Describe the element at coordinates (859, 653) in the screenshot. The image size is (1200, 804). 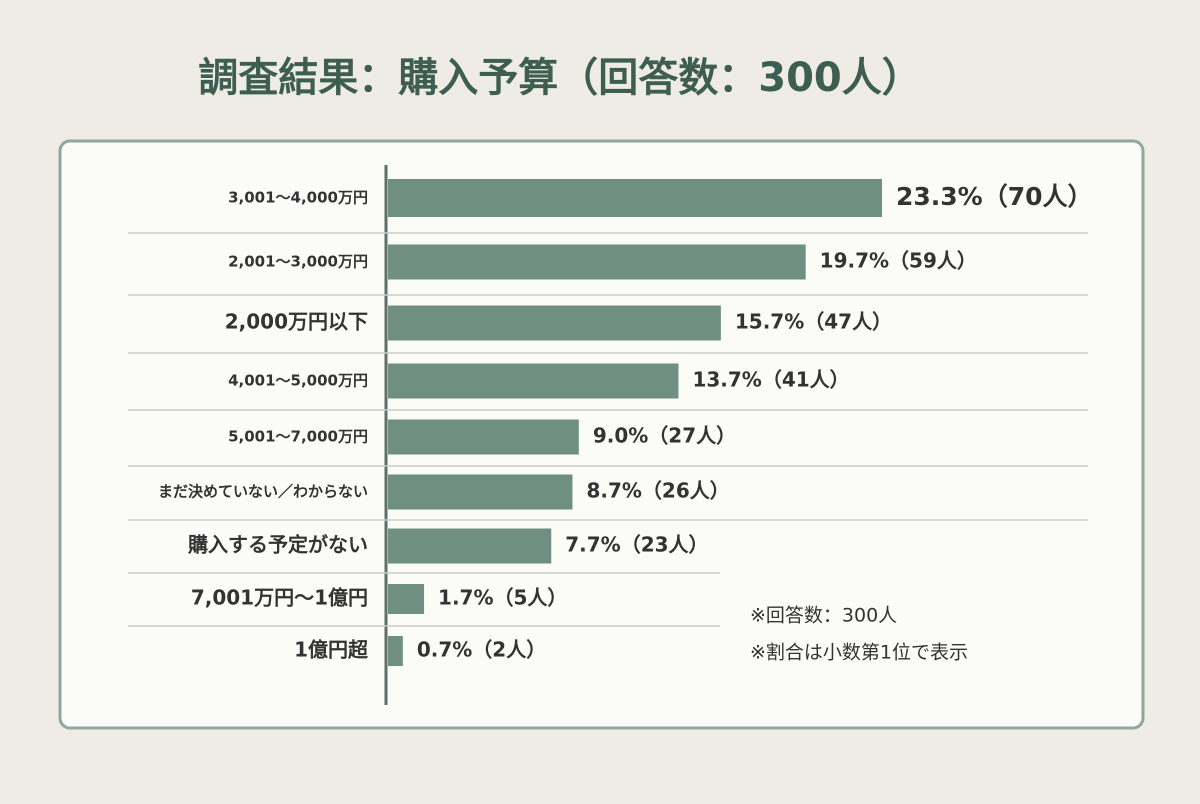
I see `note: ※割合は小数第1位で表示` at that location.